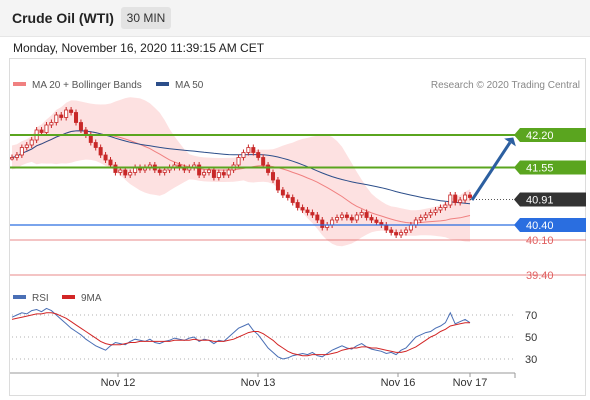  Describe the element at coordinates (77, 85) in the screenshot. I see `legend-ma20: MA 20 + Bollinger Bands` at that location.